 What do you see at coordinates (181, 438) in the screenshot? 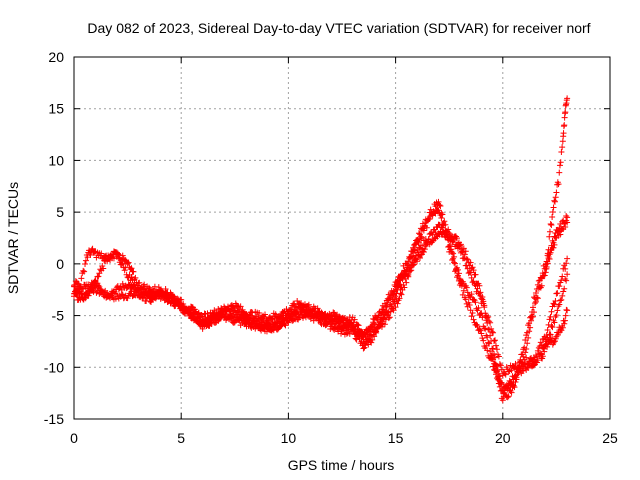
I see `x-tick-label: 5` at bounding box center [181, 438].